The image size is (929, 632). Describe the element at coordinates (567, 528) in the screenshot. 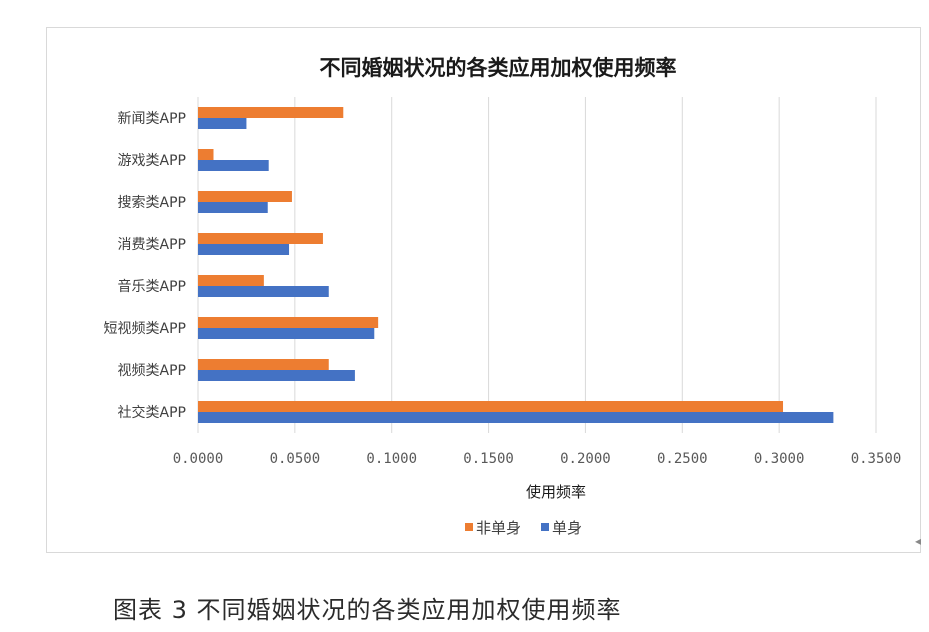

I see `legend-label: 单身` at that location.